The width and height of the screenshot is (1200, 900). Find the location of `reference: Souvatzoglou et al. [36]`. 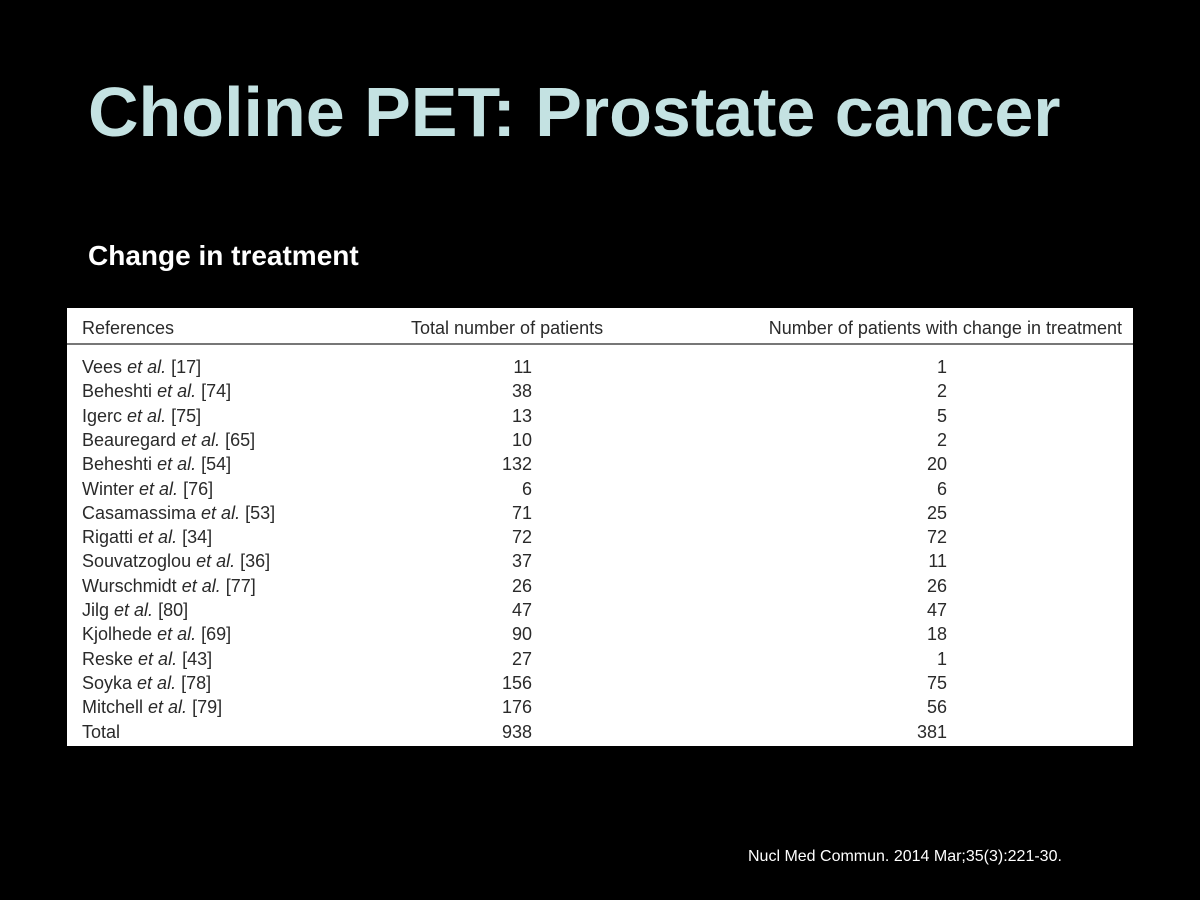

reference: Souvatzoglou et al. [36] is located at coordinates (176, 561).